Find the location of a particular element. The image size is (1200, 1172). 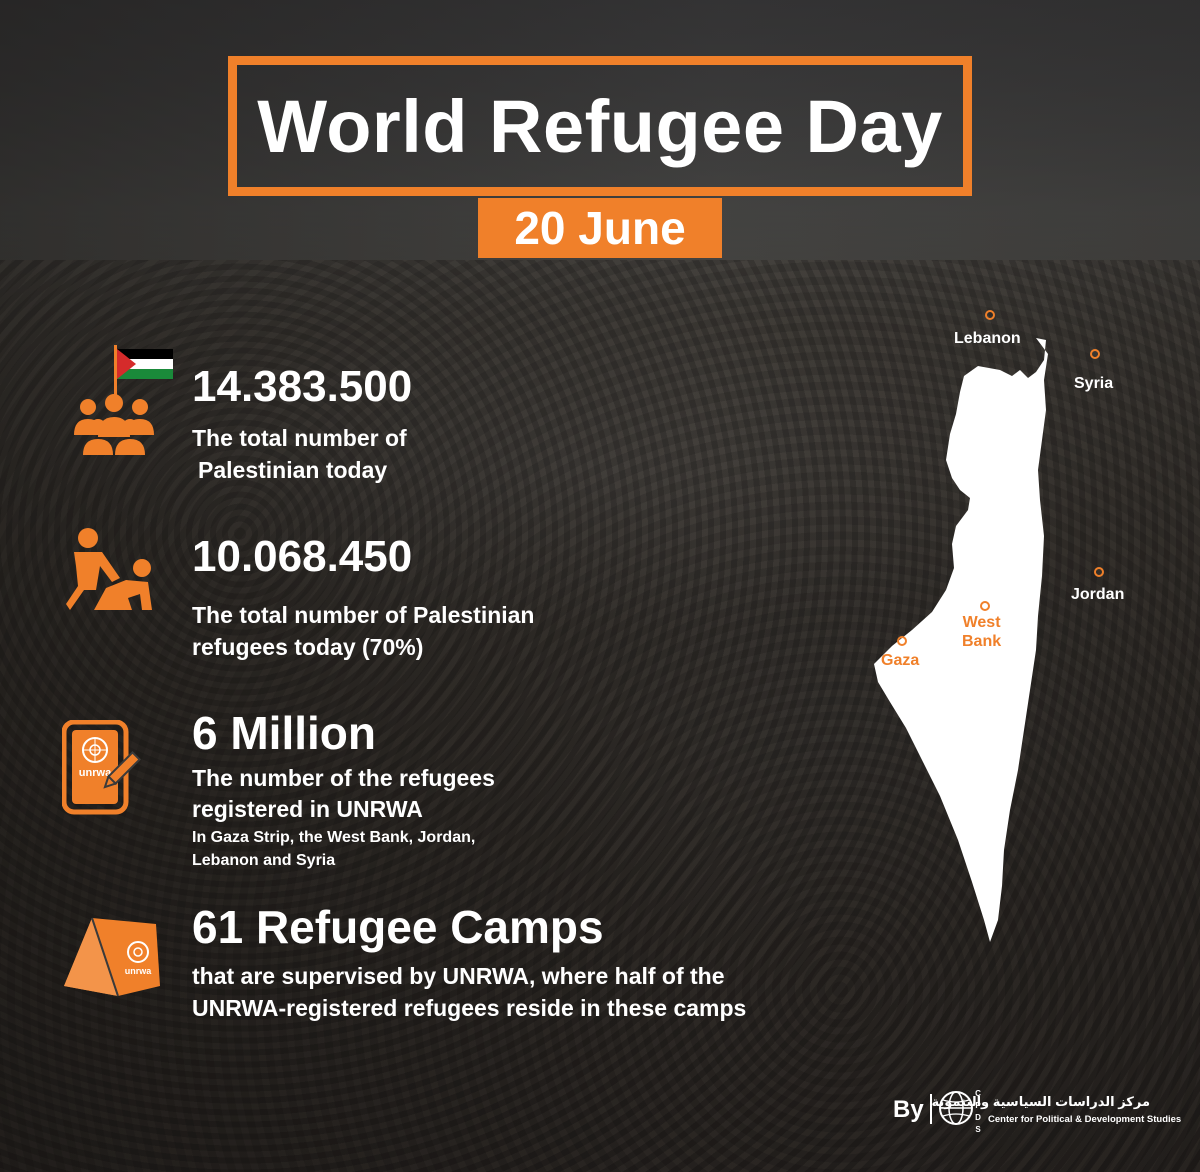

map-label-lebanon: Lebanon is located at coordinates (987, 338).